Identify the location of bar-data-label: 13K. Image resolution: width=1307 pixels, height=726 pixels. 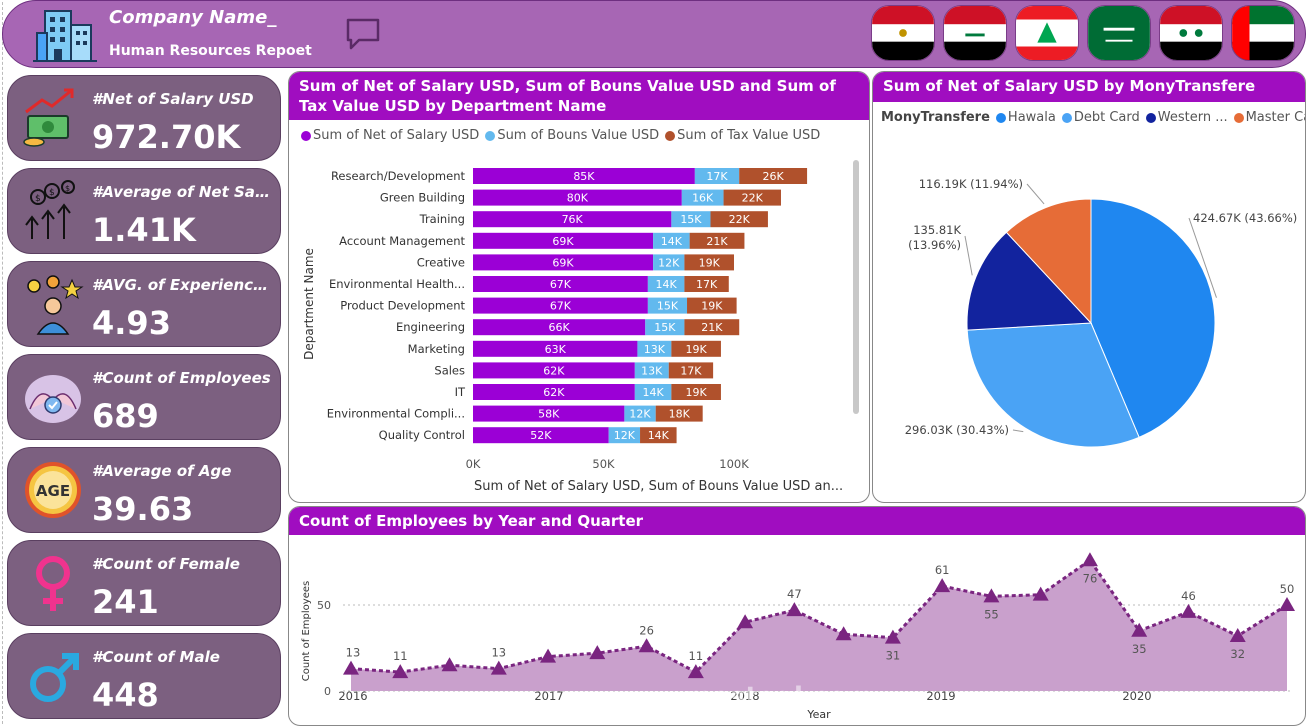
(655, 349).